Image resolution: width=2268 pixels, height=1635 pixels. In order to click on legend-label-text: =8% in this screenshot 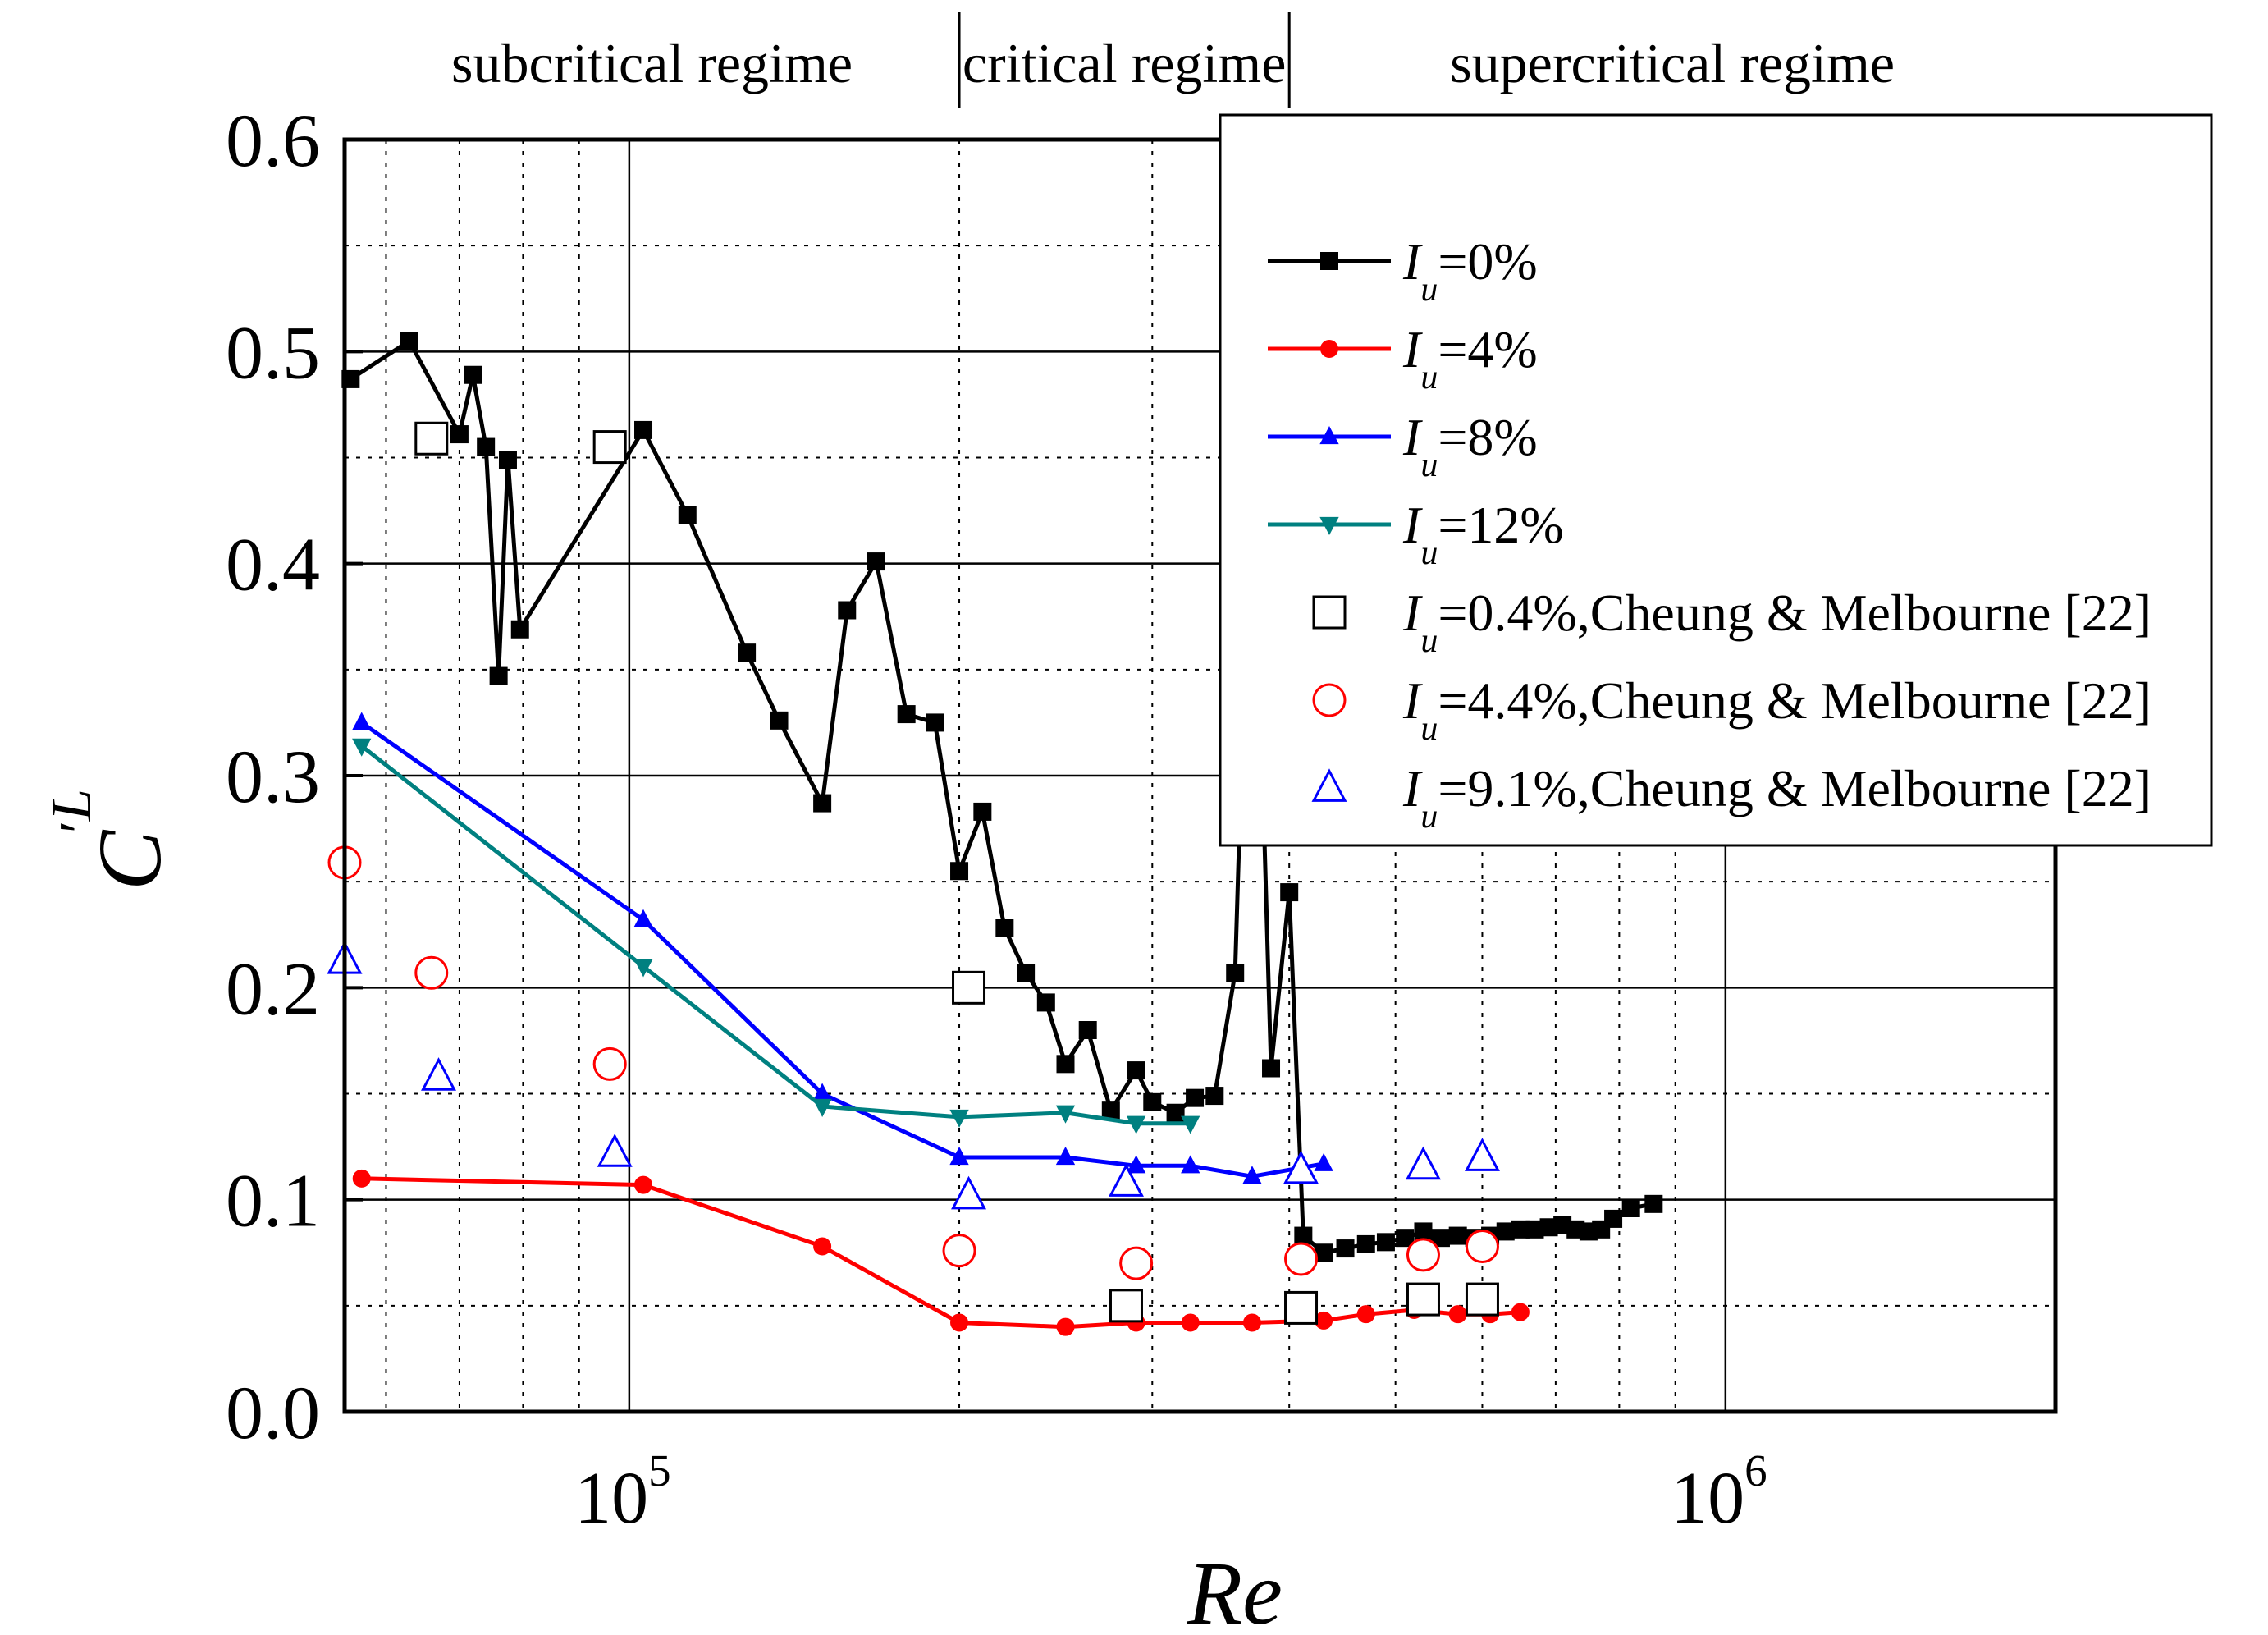, I will do `click(1487, 437)`.